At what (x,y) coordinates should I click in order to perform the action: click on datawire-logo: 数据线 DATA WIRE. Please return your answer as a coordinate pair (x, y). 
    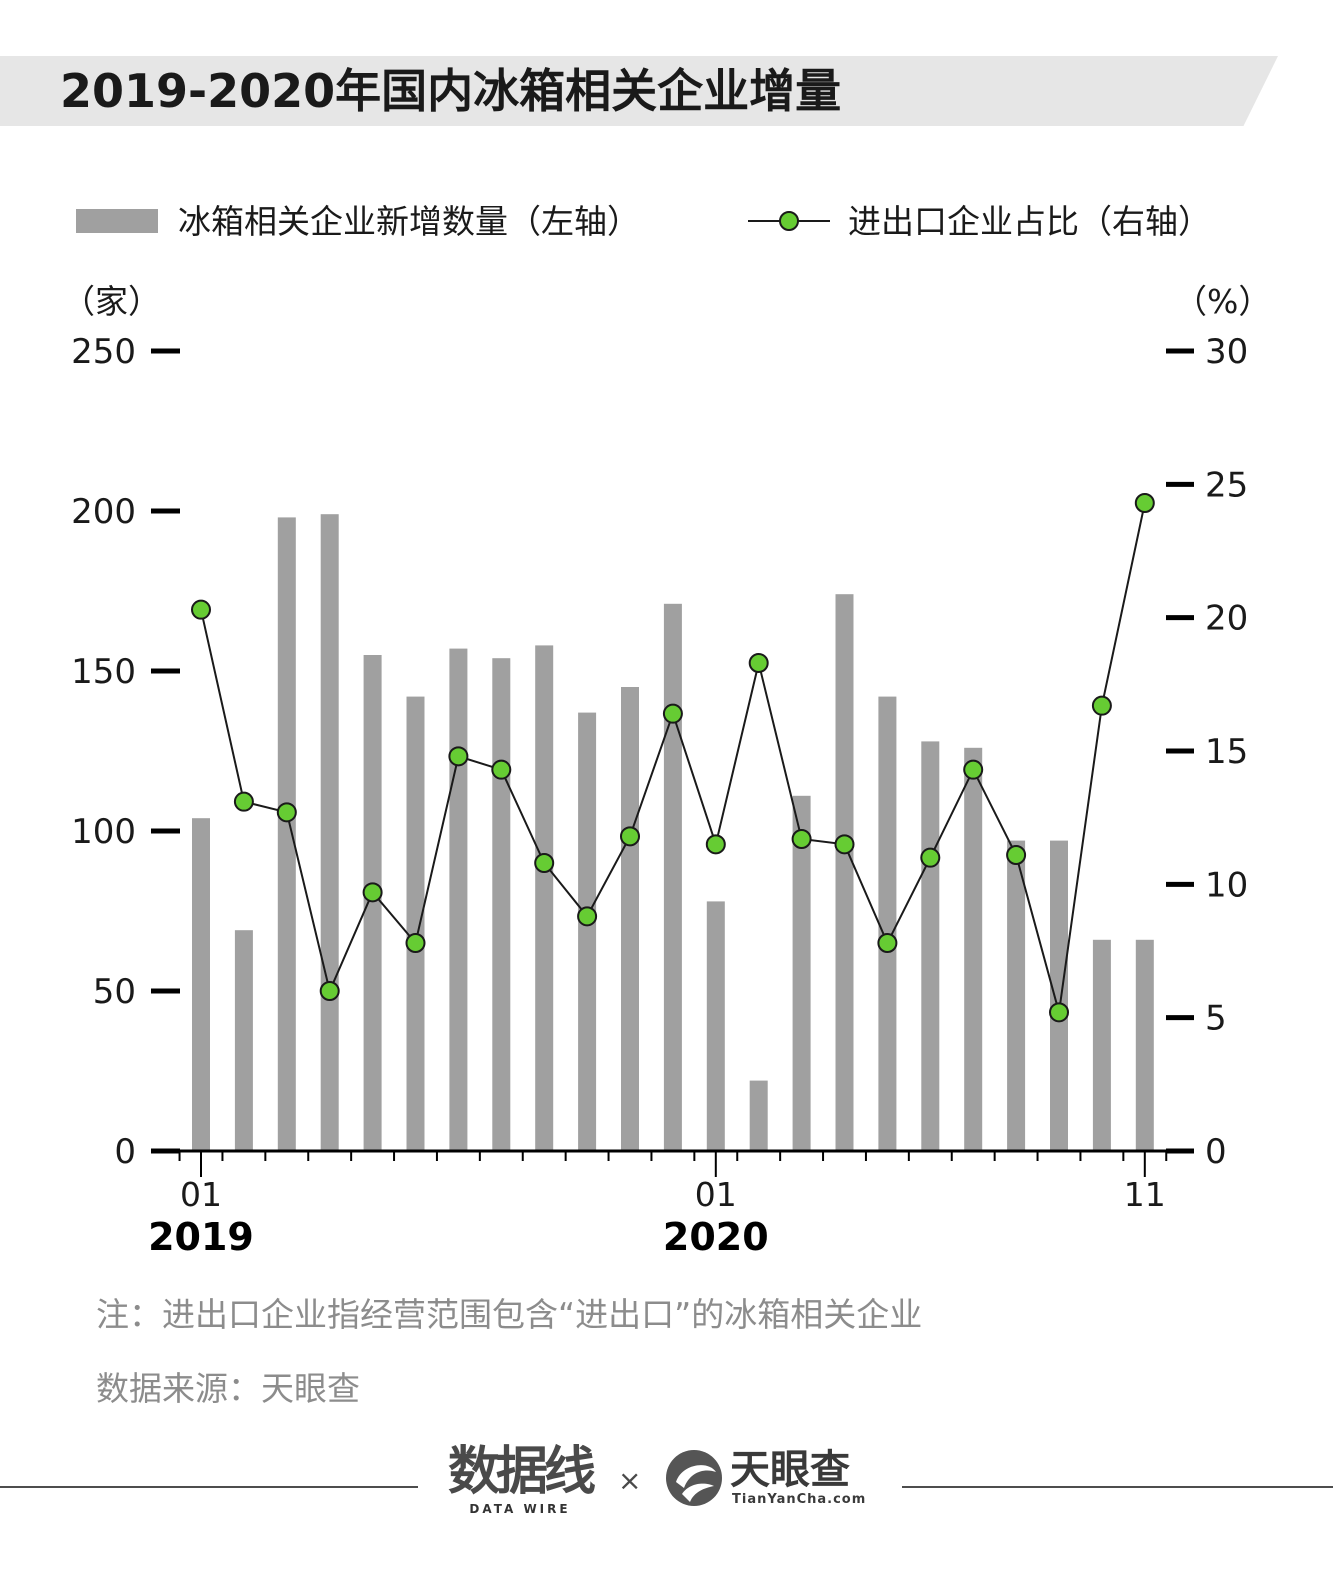
    Looking at the image, I should click on (520, 1487).